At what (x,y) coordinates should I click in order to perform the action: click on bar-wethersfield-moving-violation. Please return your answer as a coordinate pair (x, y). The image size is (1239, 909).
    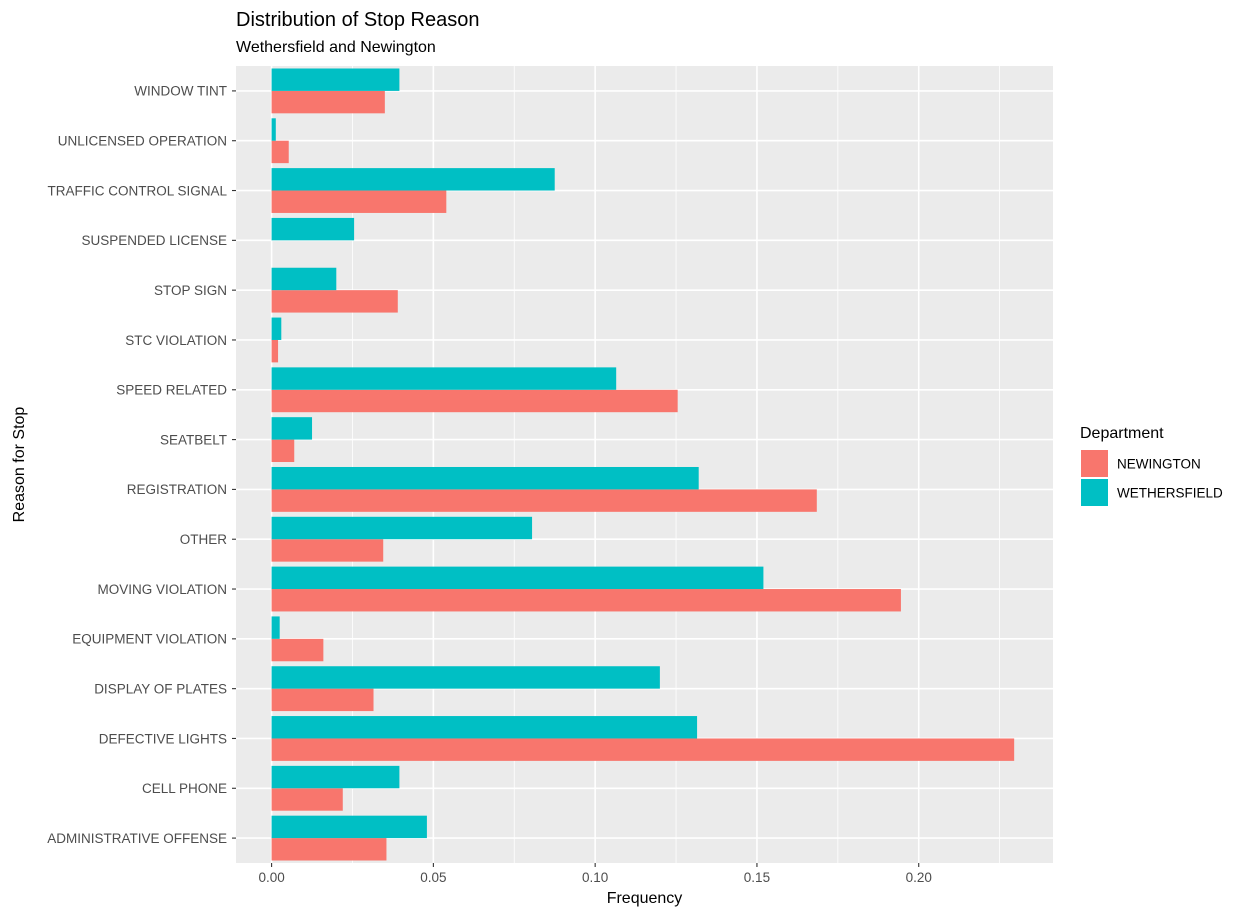
    Looking at the image, I should click on (517, 578).